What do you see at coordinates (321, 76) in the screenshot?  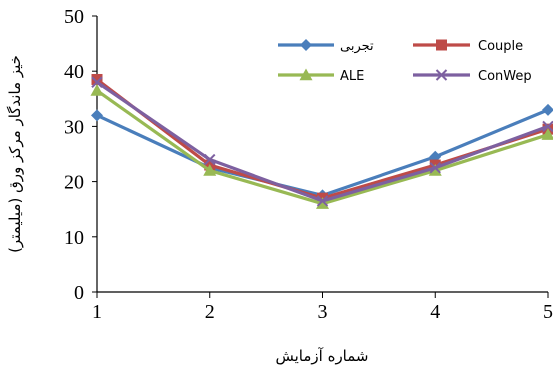 I see `legend-entry: ALE` at bounding box center [321, 76].